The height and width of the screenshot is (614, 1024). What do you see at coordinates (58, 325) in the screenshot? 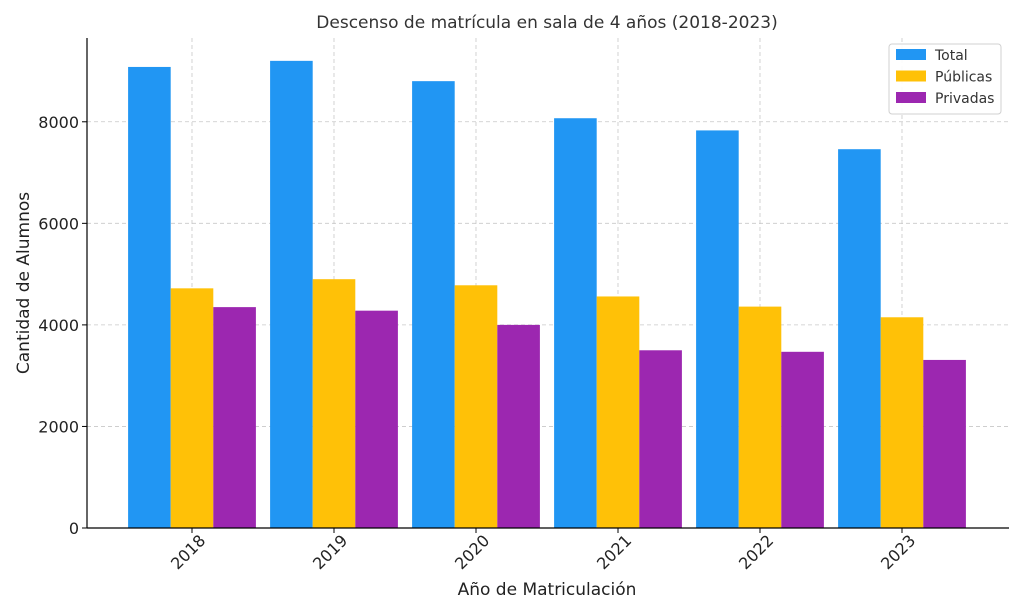
I see `y-tick-label: 4000` at bounding box center [58, 325].